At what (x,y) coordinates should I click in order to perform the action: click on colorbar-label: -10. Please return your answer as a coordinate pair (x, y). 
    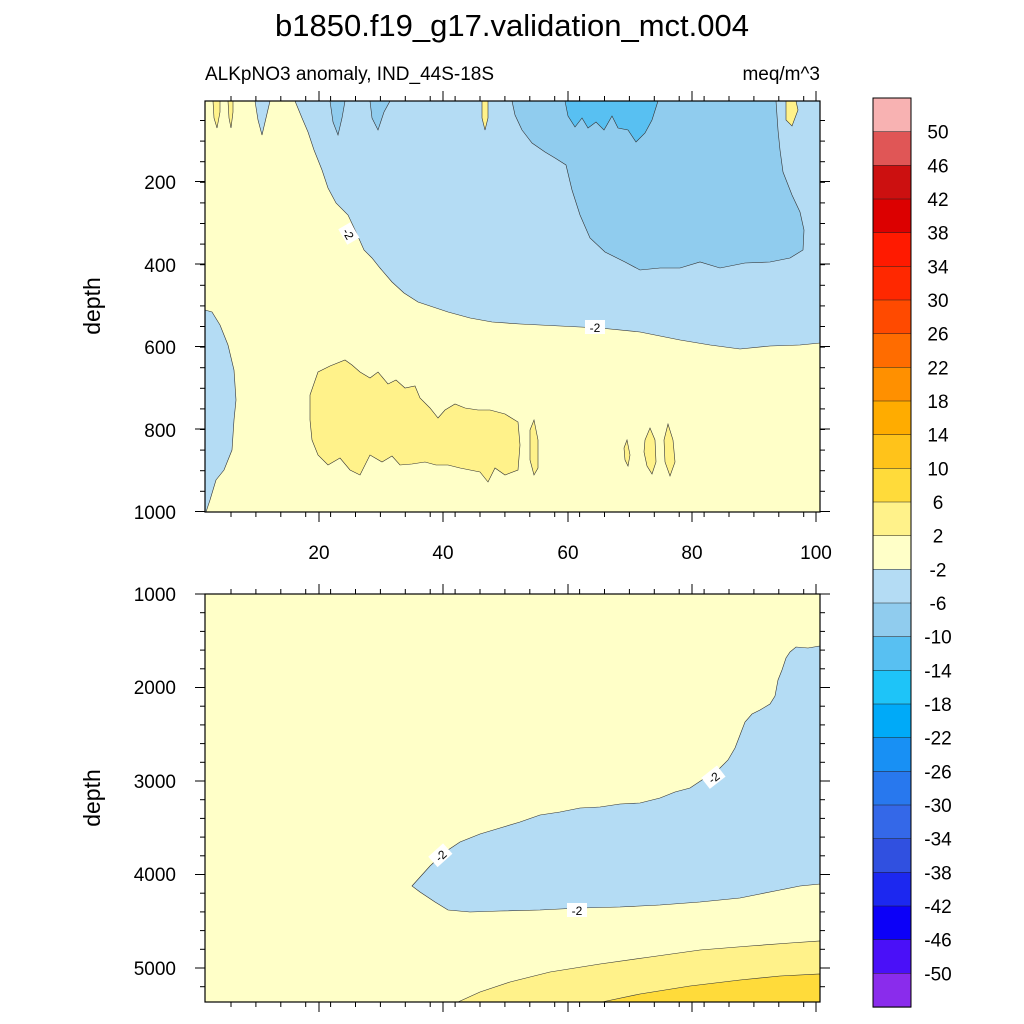
    Looking at the image, I should click on (937, 638).